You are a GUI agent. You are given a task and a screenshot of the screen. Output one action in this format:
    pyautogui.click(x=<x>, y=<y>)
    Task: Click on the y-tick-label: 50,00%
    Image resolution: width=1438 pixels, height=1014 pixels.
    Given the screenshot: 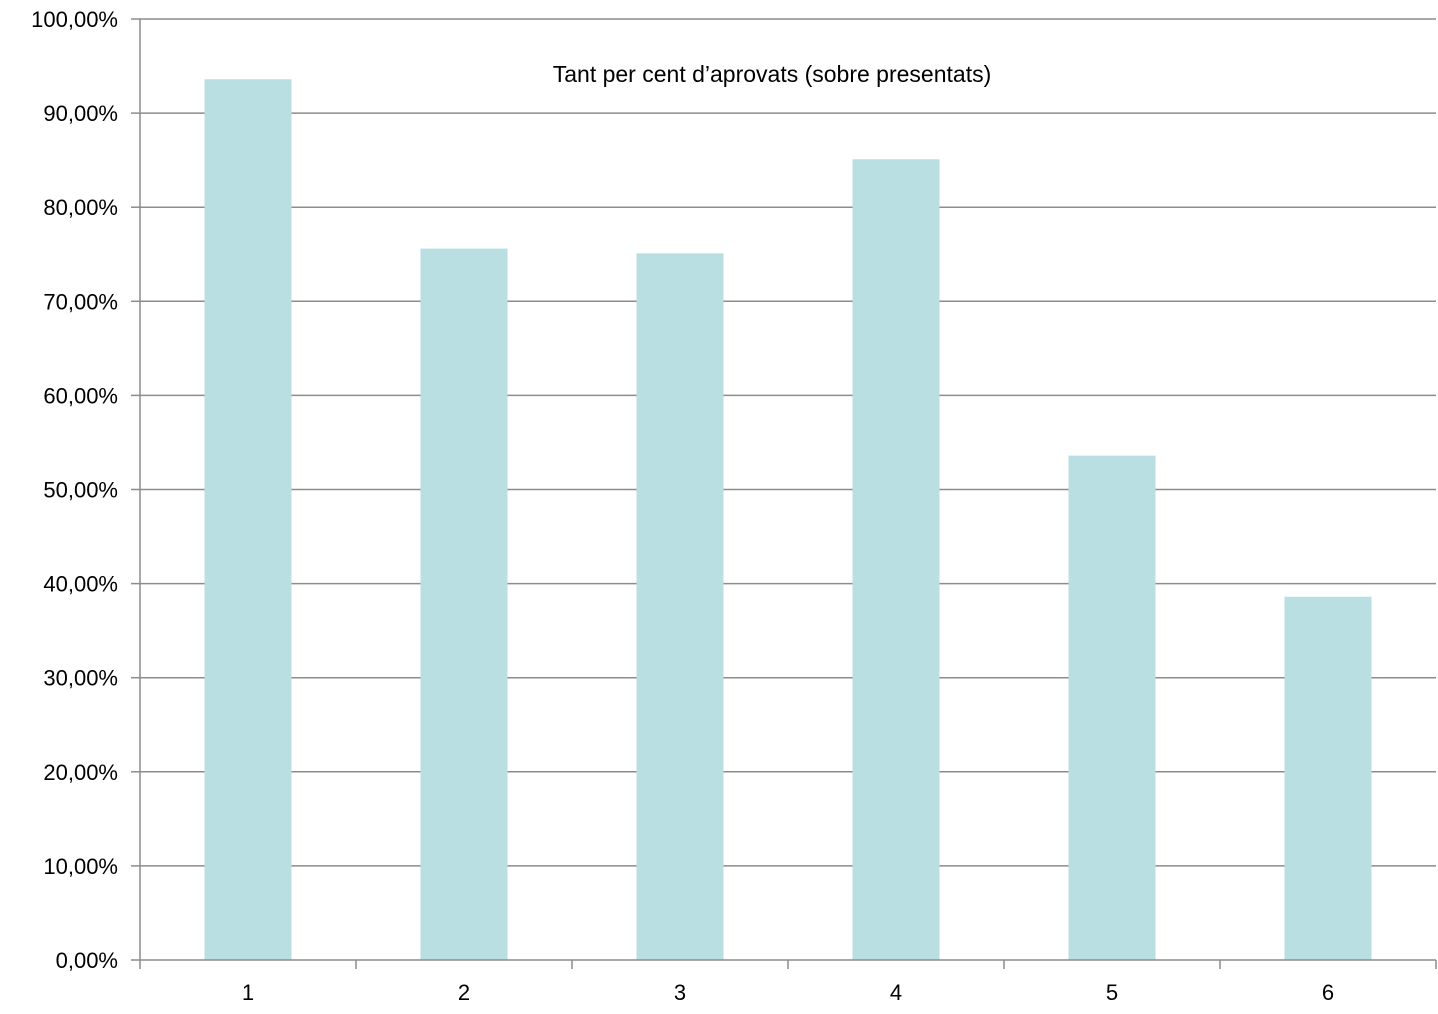 What is the action you would take?
    pyautogui.click(x=80, y=490)
    